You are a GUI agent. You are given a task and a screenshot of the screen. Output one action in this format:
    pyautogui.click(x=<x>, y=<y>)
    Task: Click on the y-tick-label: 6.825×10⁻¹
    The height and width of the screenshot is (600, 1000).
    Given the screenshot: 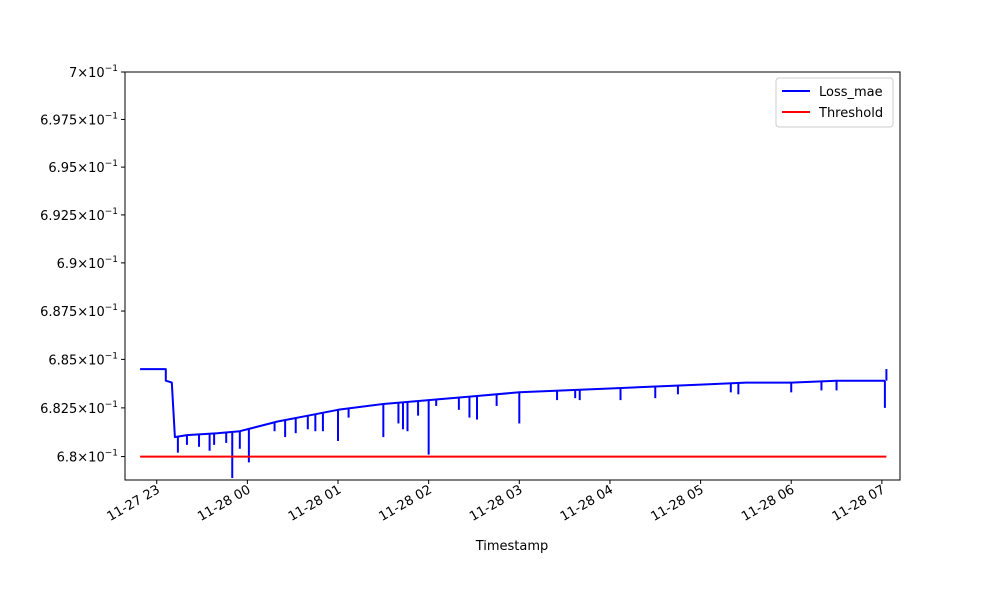 What is the action you would take?
    pyautogui.click(x=79, y=408)
    